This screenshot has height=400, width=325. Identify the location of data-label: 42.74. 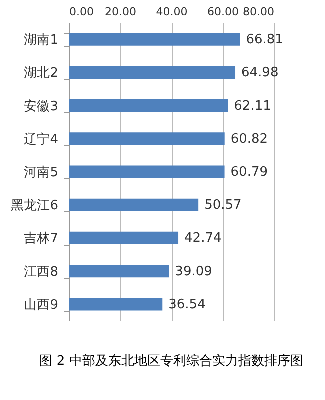
(203, 238).